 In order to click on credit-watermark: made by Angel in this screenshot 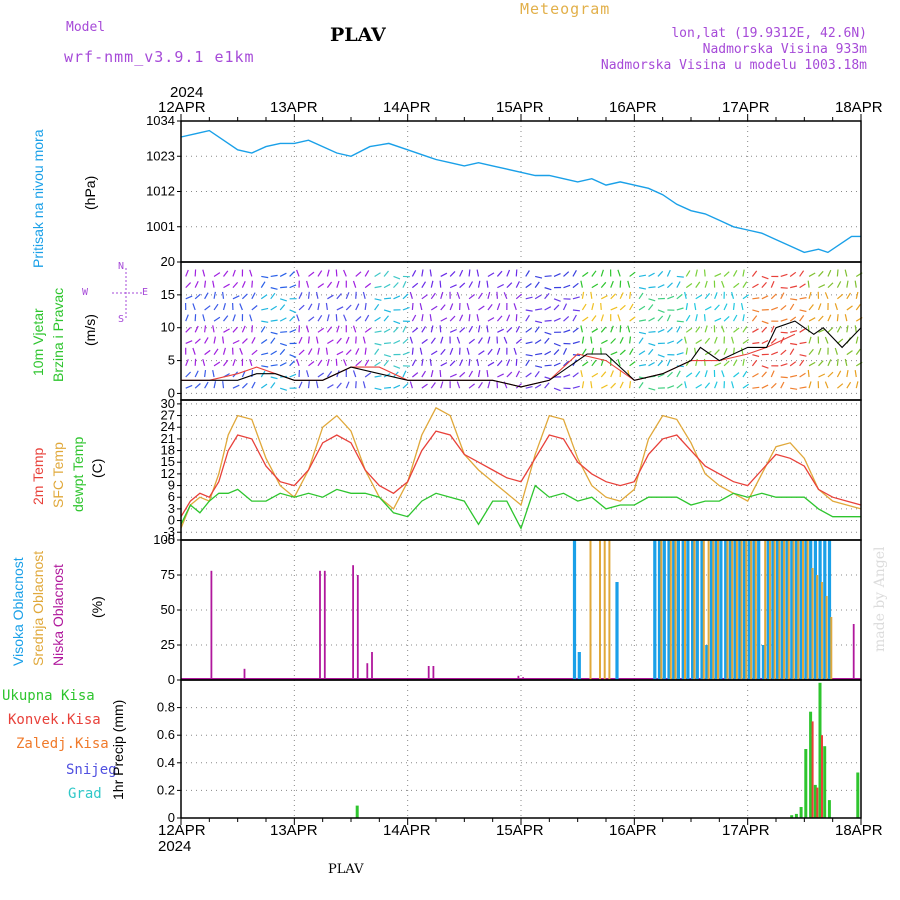, I will do `click(880, 599)`.